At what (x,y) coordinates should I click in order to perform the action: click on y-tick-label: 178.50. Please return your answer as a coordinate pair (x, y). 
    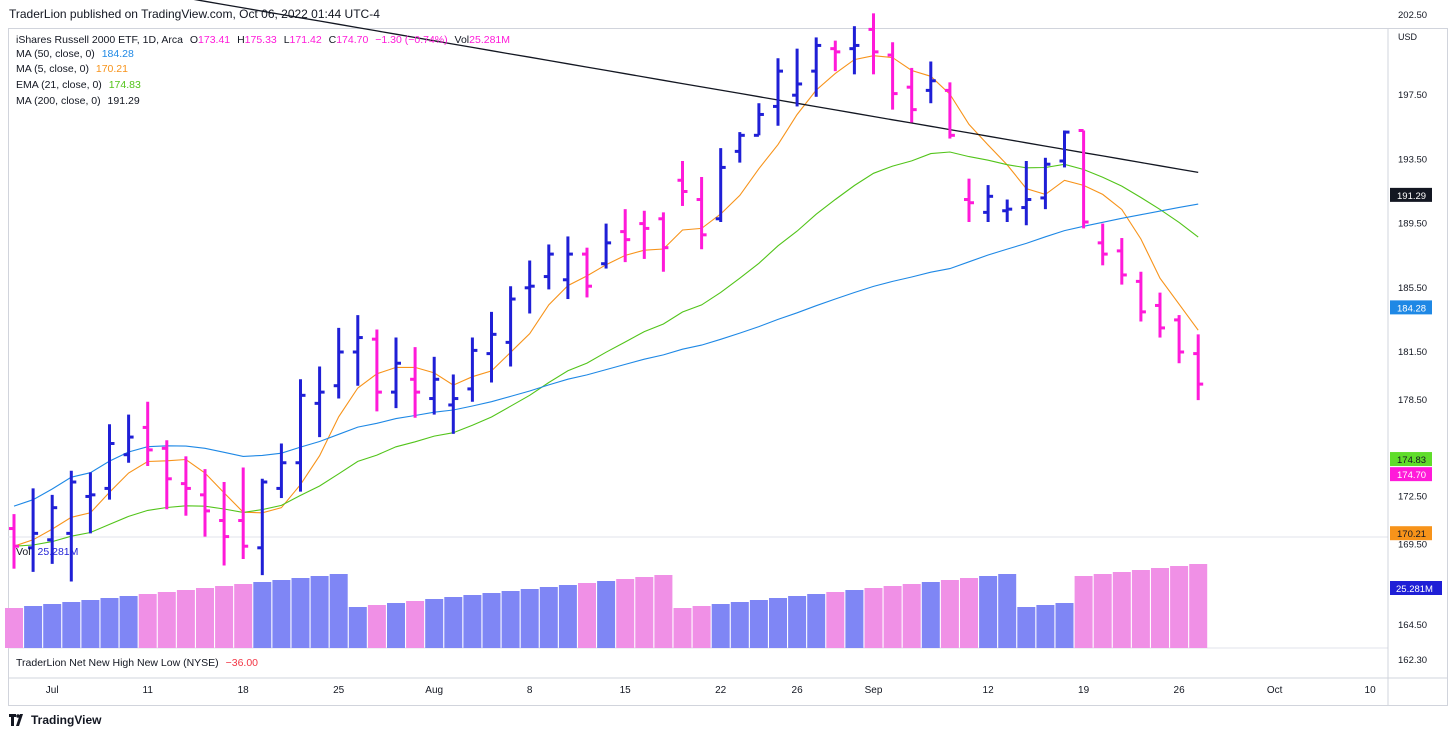
    Looking at the image, I should click on (1412, 400).